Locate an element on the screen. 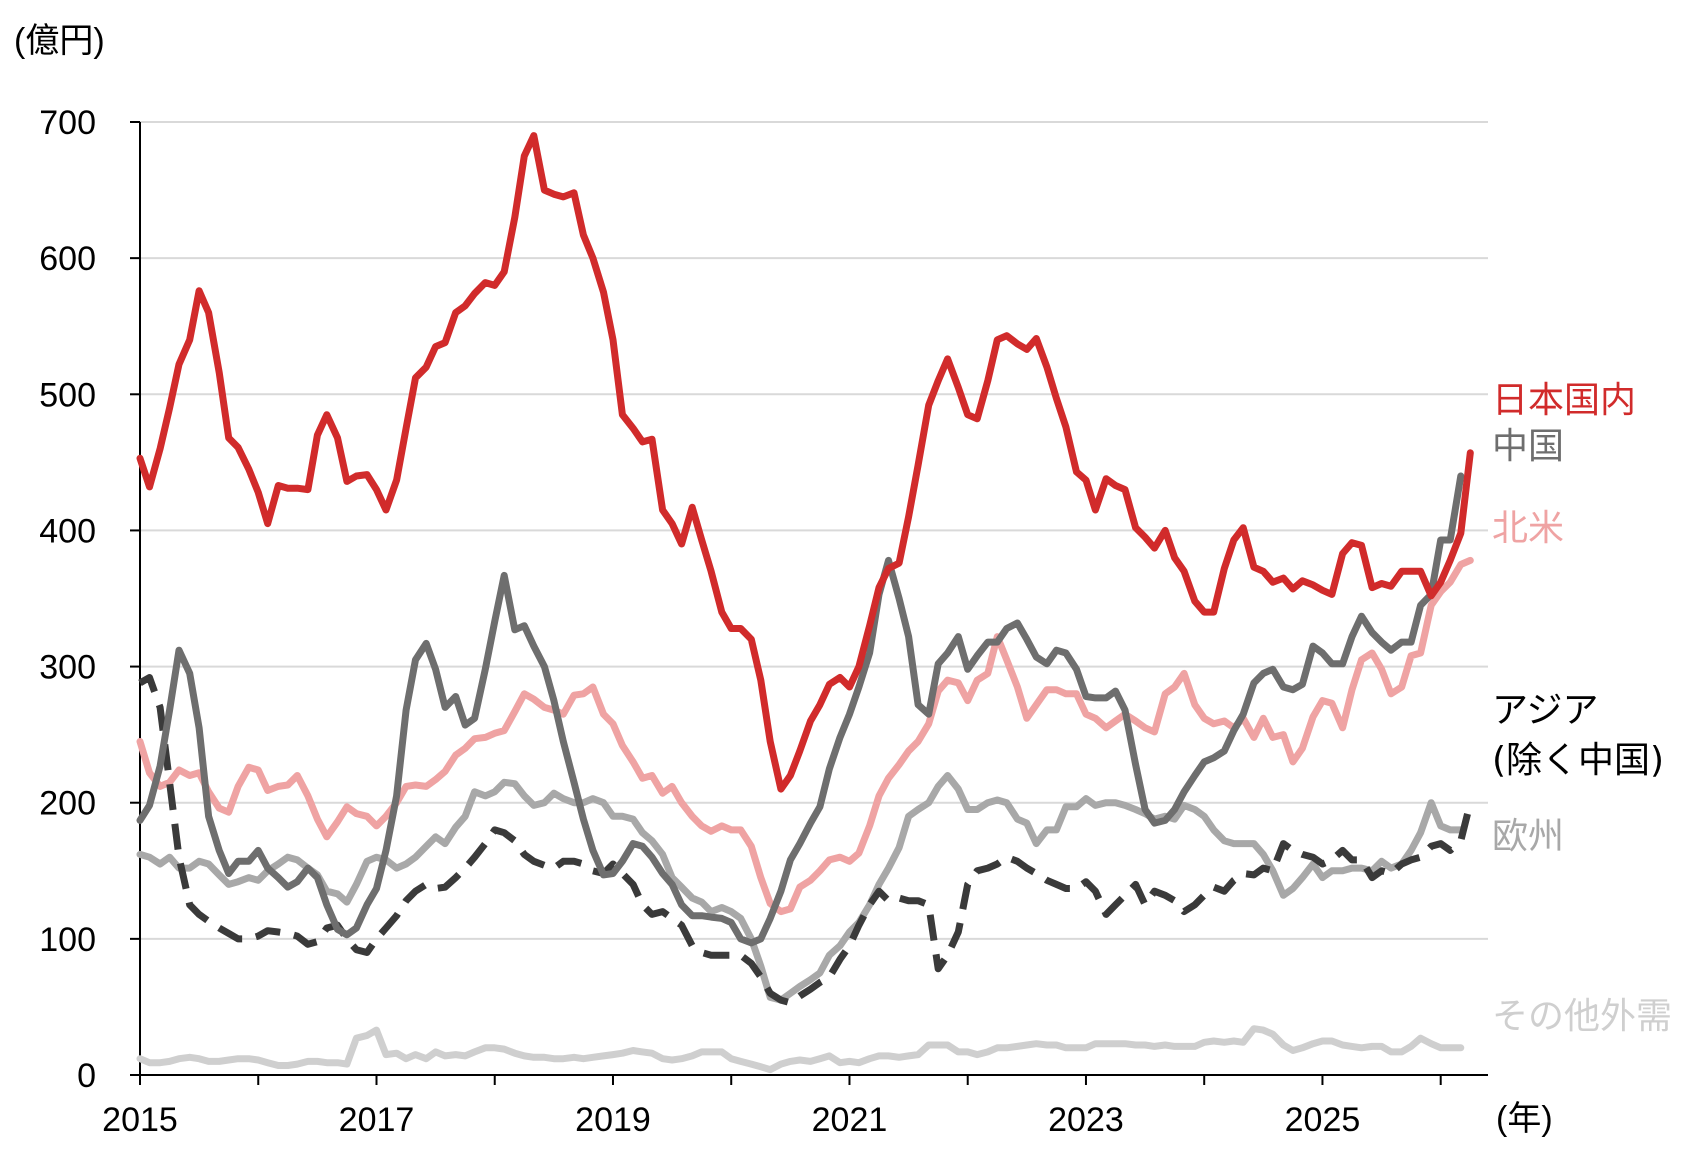 This screenshot has height=1170, width=1690. y-tick-label: 500 is located at coordinates (67, 395).